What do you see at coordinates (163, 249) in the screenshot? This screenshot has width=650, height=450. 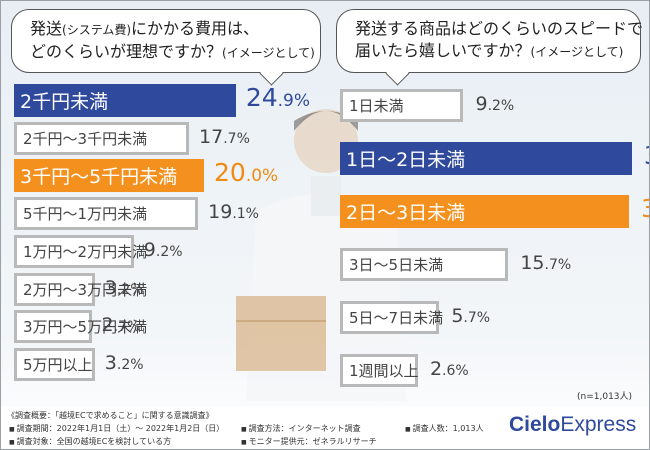 I see `chart0-value-label-4: 9.2%` at bounding box center [163, 249].